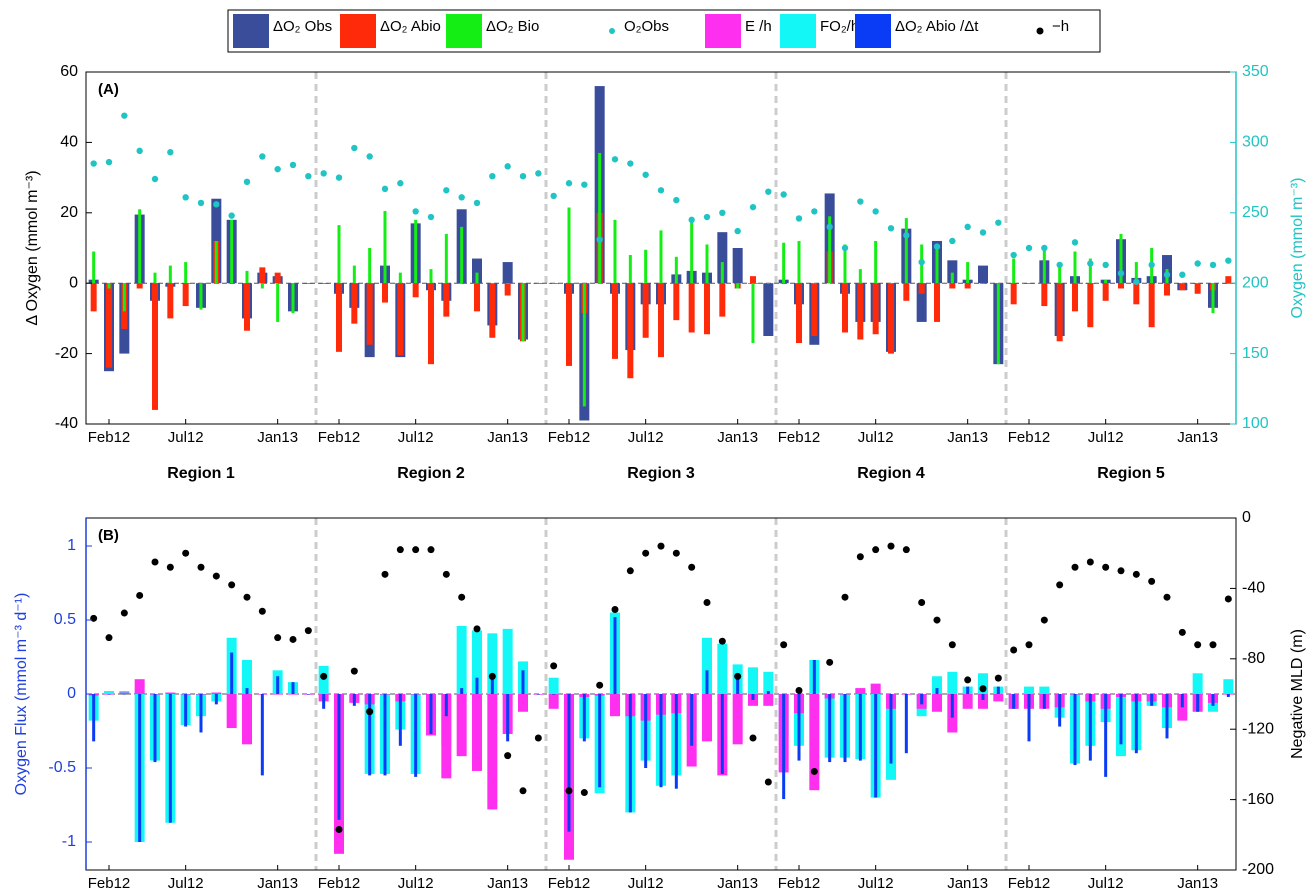 The height and width of the screenshot is (893, 1310). Describe the element at coordinates (431, 473) in the screenshot. I see `region-label-2: Region 2` at that location.